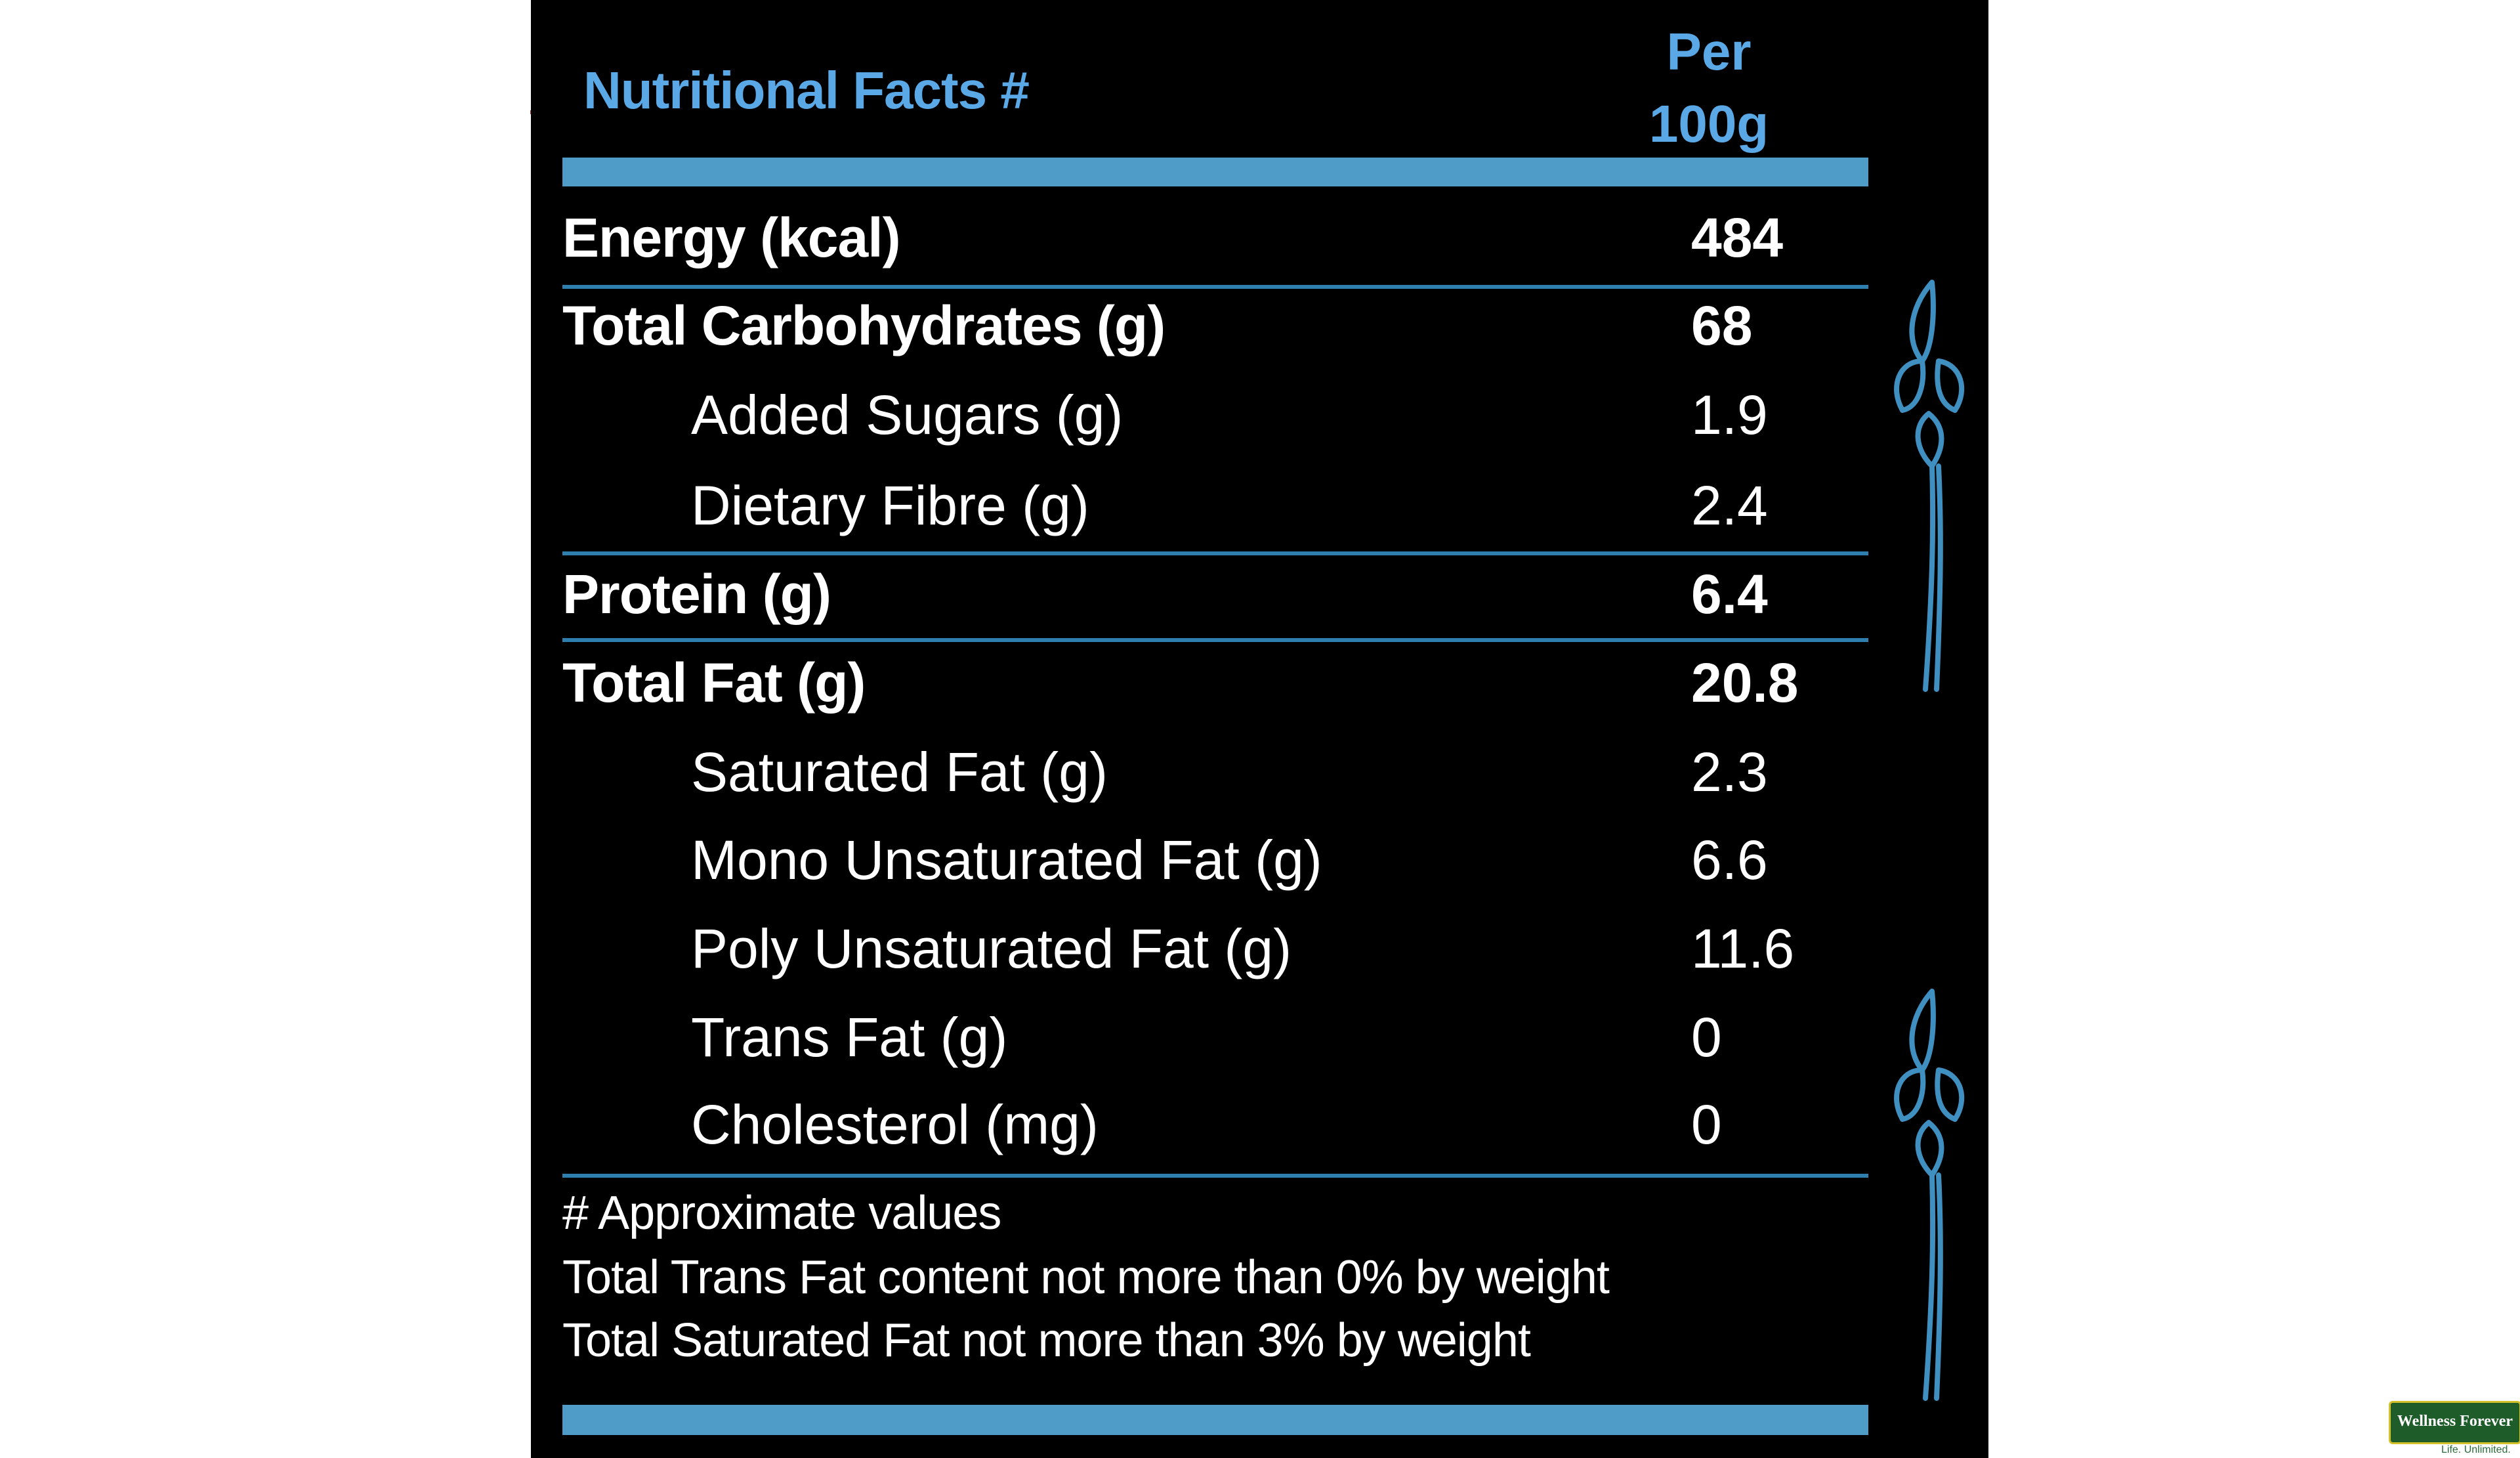 This screenshot has height=1458, width=2520. Describe the element at coordinates (1743, 948) in the screenshot. I see `row-value-poly-unsaturated-fat: 11.6` at that location.